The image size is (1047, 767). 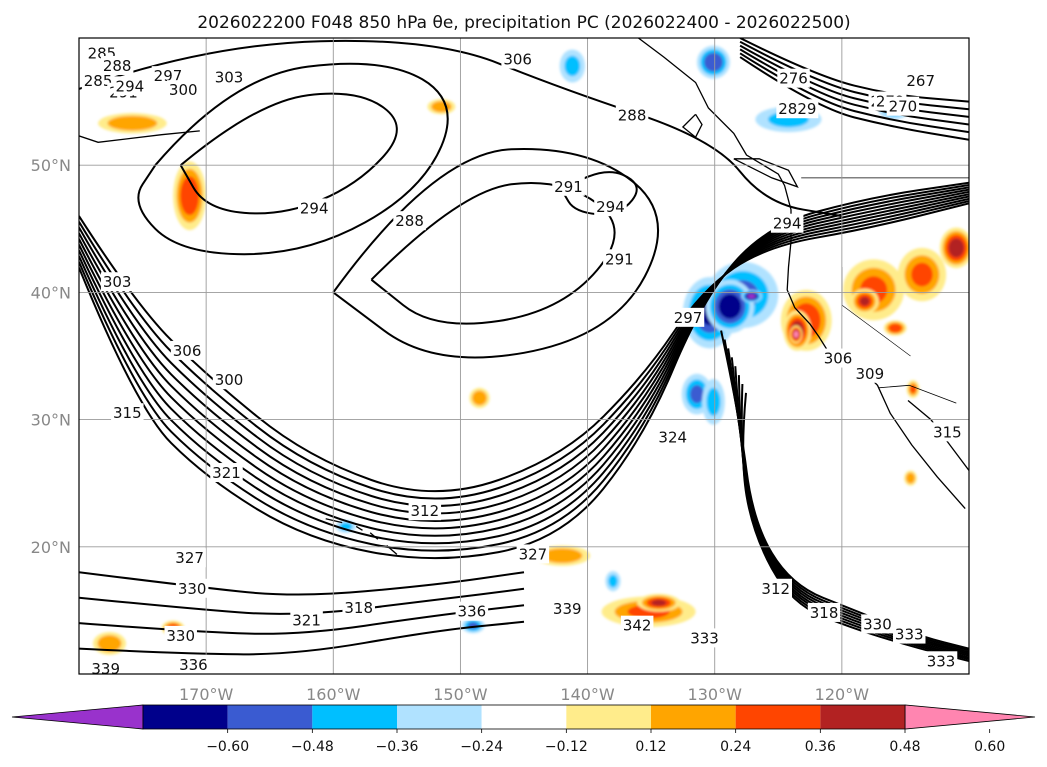 What do you see at coordinates (193, 665) in the screenshot?
I see `contour-label: 336` at bounding box center [193, 665].